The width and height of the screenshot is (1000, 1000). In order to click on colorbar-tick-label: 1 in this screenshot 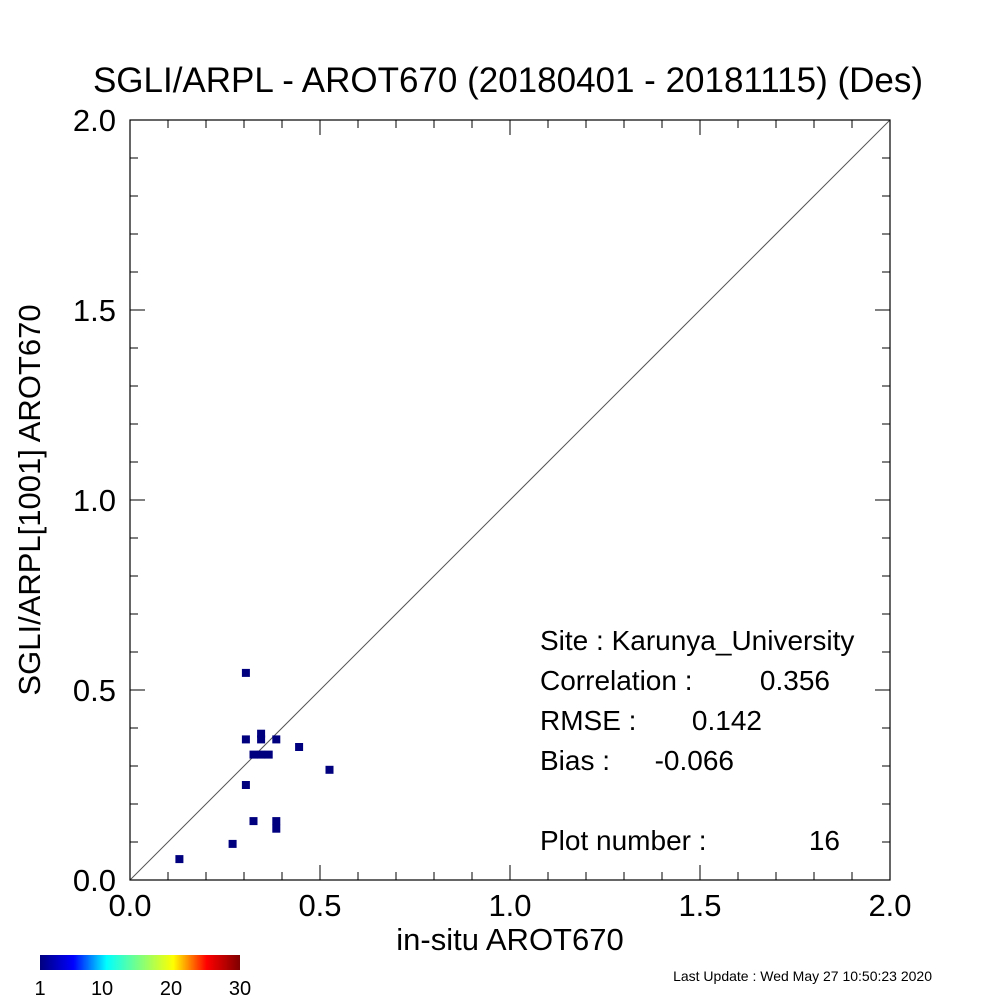, I will do `click(39, 989)`.